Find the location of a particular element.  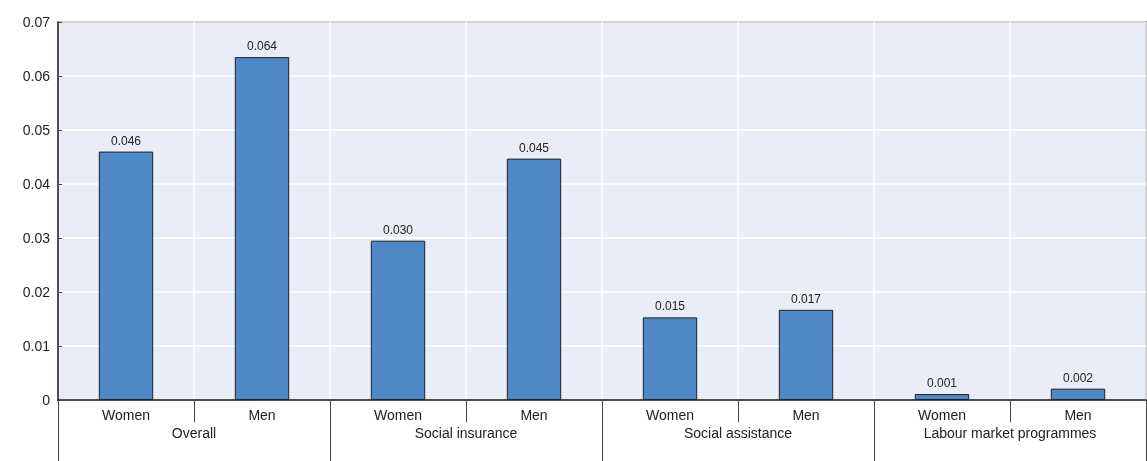

y-tick-label: 0.02 is located at coordinates (36, 292).